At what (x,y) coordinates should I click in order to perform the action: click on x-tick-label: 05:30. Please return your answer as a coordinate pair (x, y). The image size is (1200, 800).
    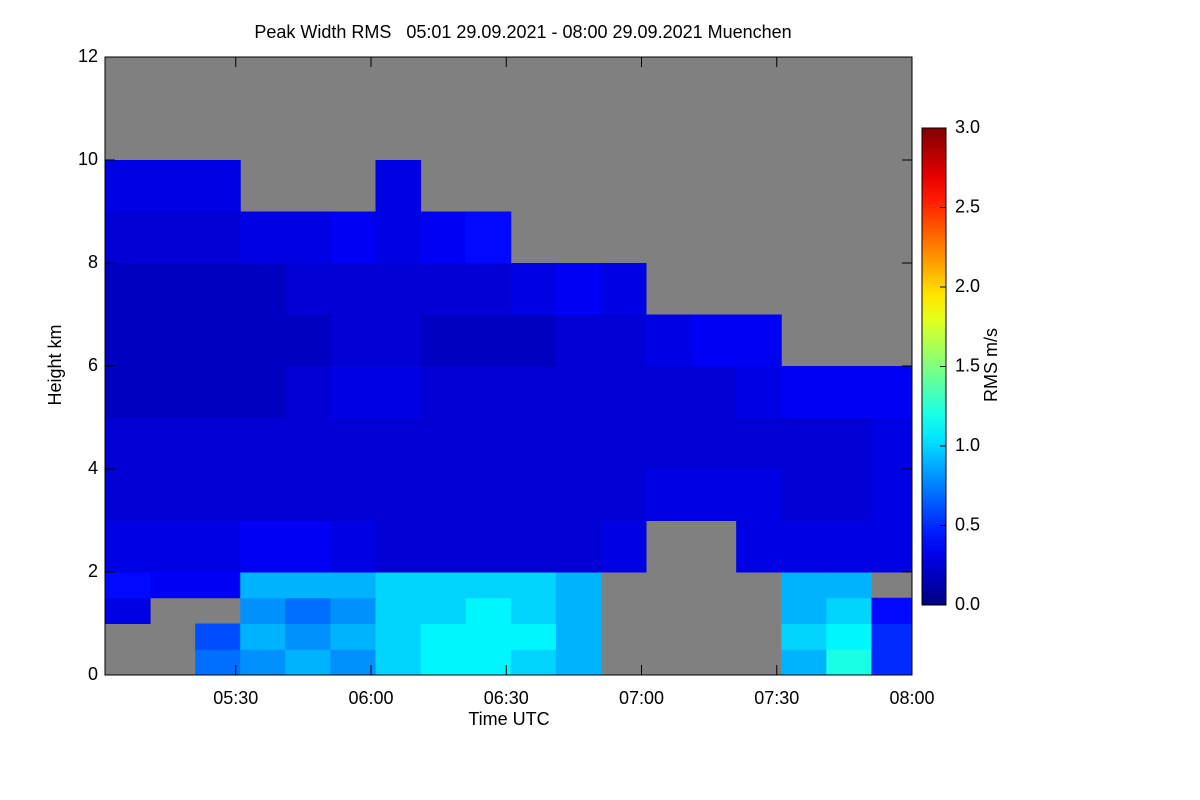
    Looking at the image, I should click on (235, 698).